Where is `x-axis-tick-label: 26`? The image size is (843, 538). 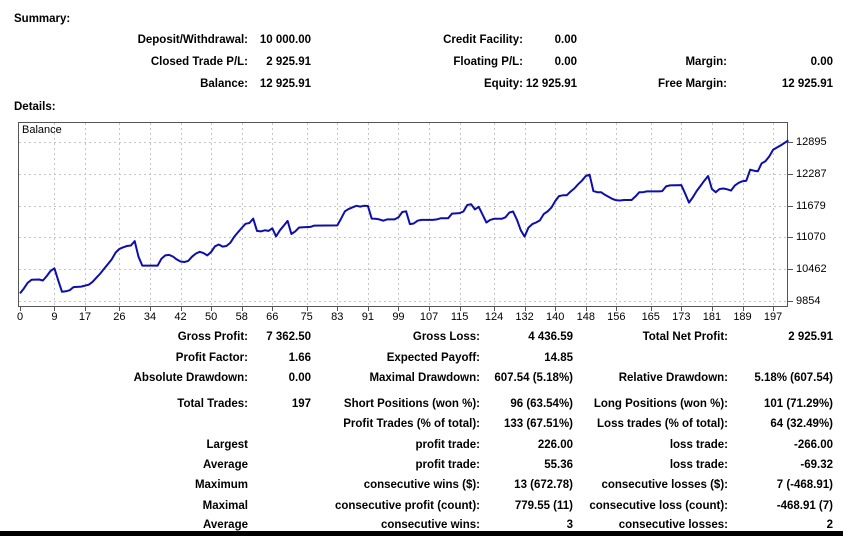 x-axis-tick-label: 26 is located at coordinates (119, 317).